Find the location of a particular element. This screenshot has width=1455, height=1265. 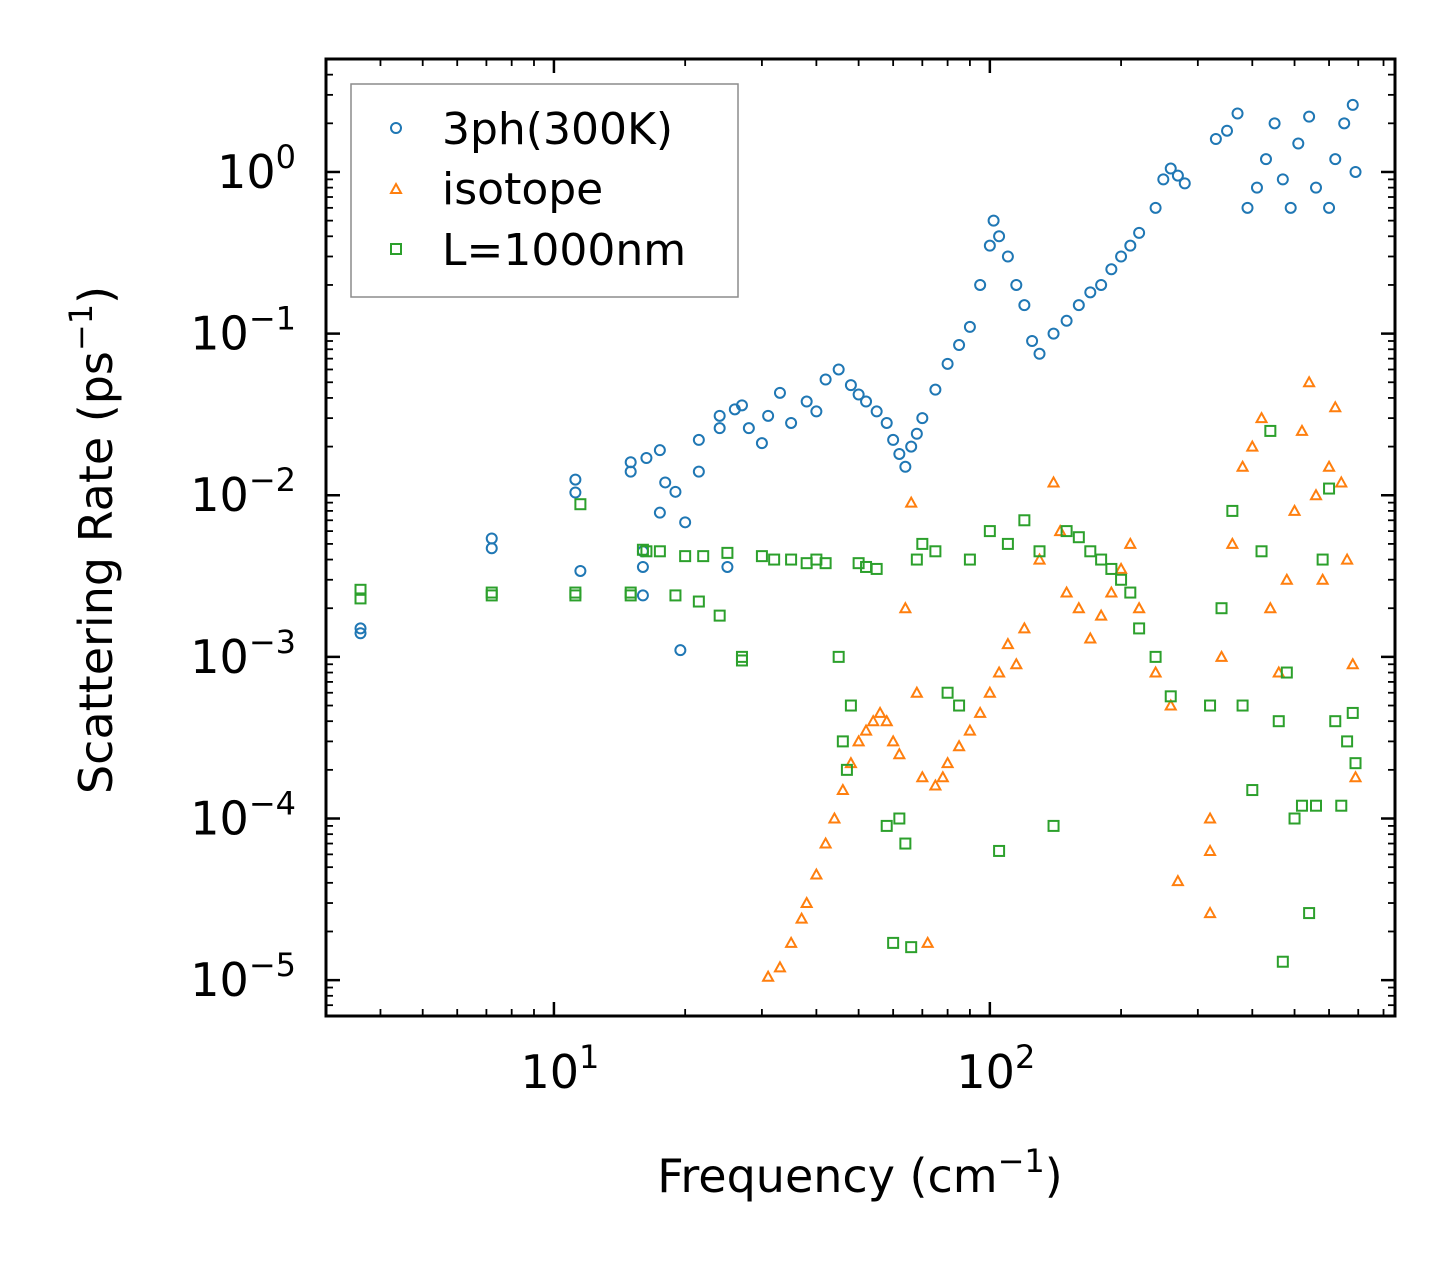

y-tick-label: 10⁻⁴ is located at coordinates (243, 815).